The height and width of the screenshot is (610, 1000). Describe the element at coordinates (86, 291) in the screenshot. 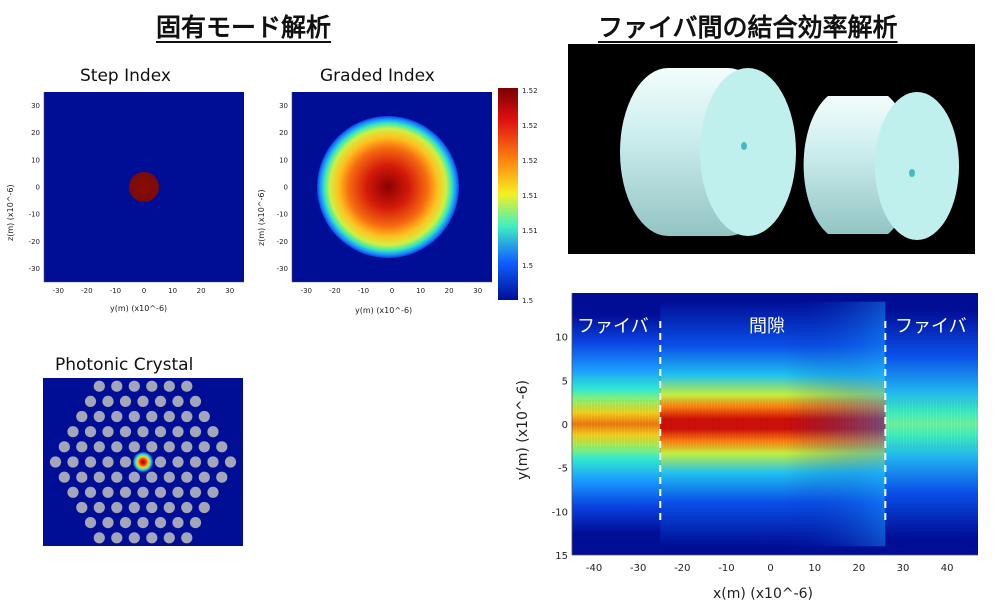

I see `step-index-xtick: -20` at that location.